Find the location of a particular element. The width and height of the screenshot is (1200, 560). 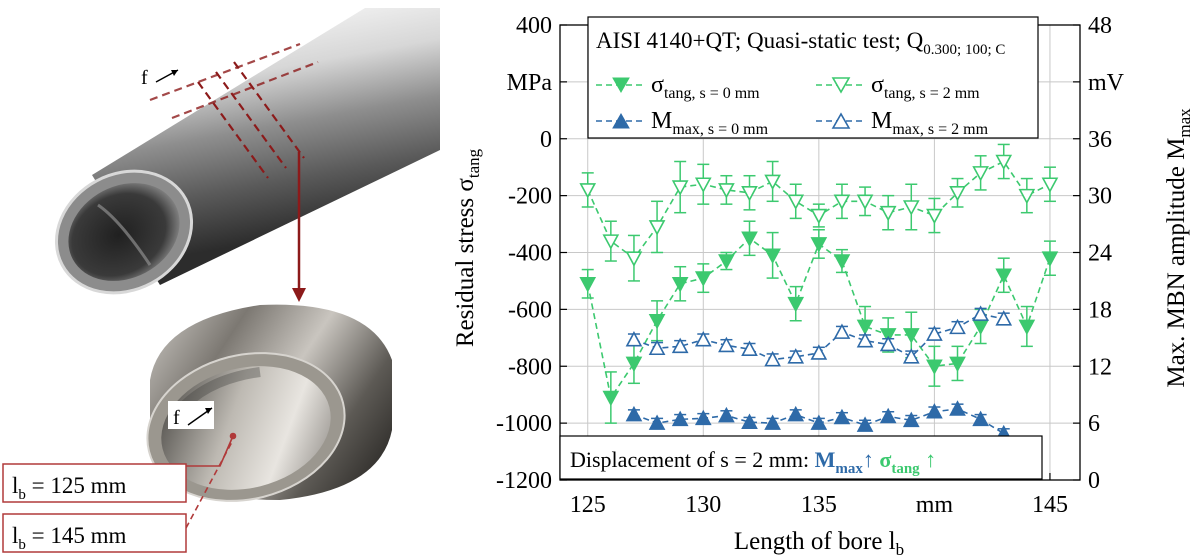

displacement-annotation: Displacement of s = 2 mm: Mmax↑ σtang ↑ is located at coordinates (801, 457).